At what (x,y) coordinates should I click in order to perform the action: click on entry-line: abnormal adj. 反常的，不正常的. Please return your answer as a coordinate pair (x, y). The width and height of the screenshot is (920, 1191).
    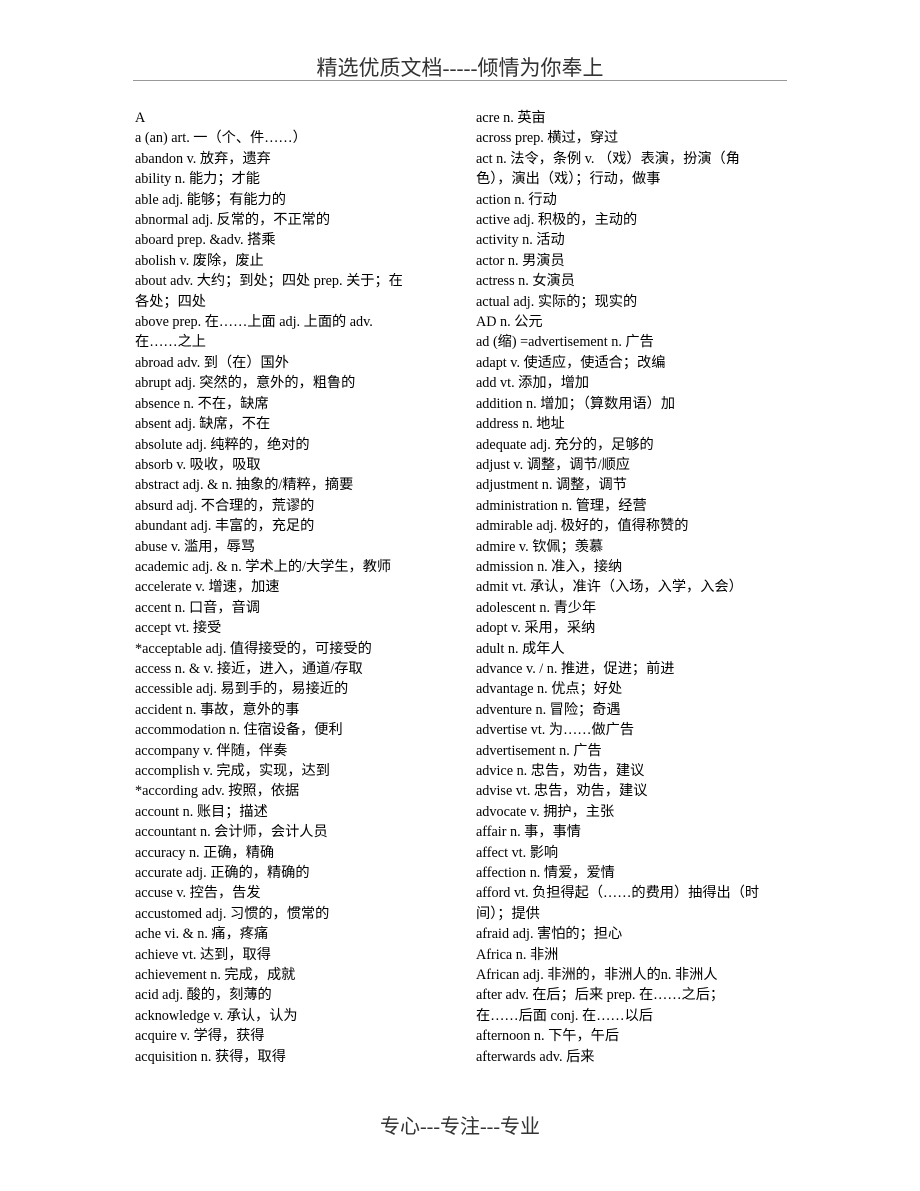
    Looking at the image, I should click on (233, 220).